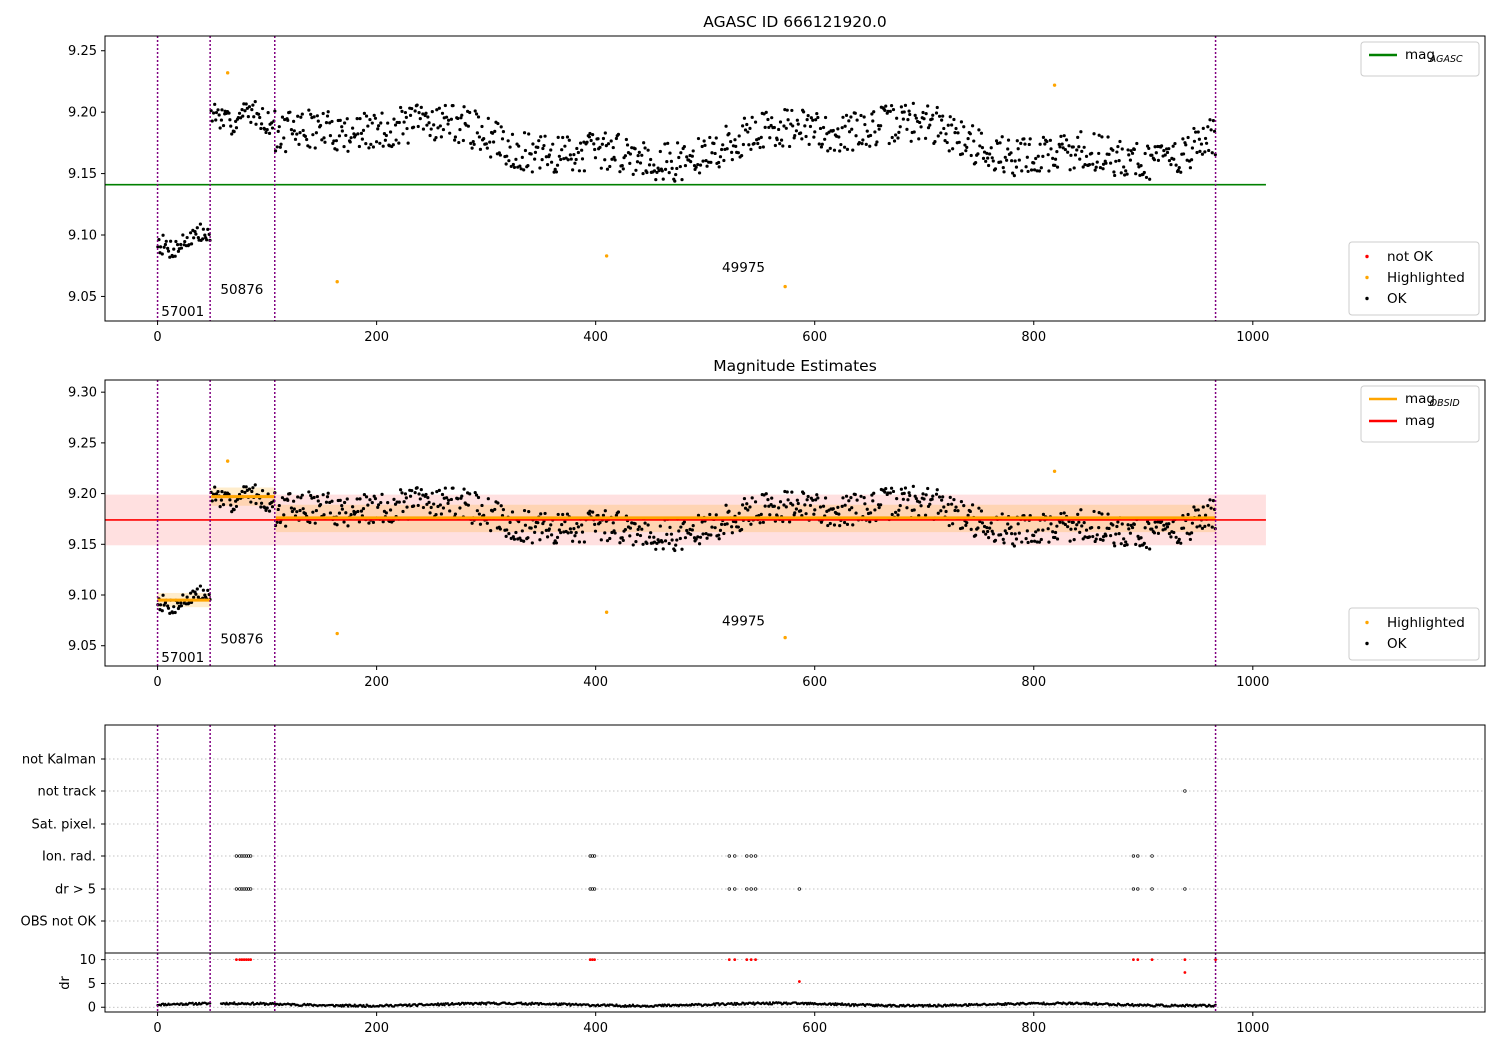 Image resolution: width=1500 pixels, height=1050 pixels. I want to click on dr-point, so click(768, 1004).